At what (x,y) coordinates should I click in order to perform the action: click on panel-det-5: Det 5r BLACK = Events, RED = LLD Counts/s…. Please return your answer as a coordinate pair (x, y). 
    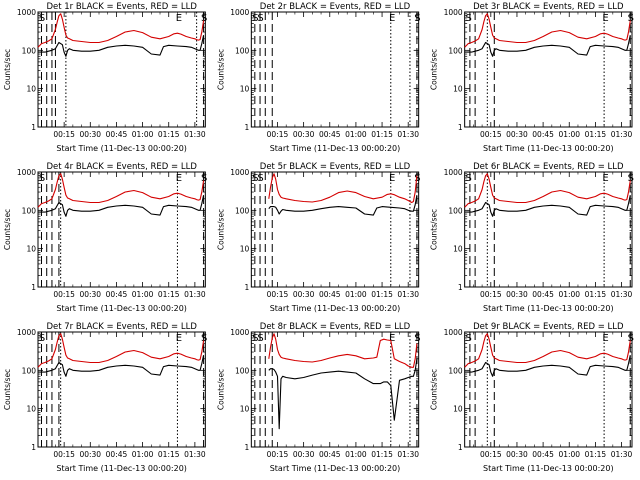
    Looking at the image, I should click on (318, 237).